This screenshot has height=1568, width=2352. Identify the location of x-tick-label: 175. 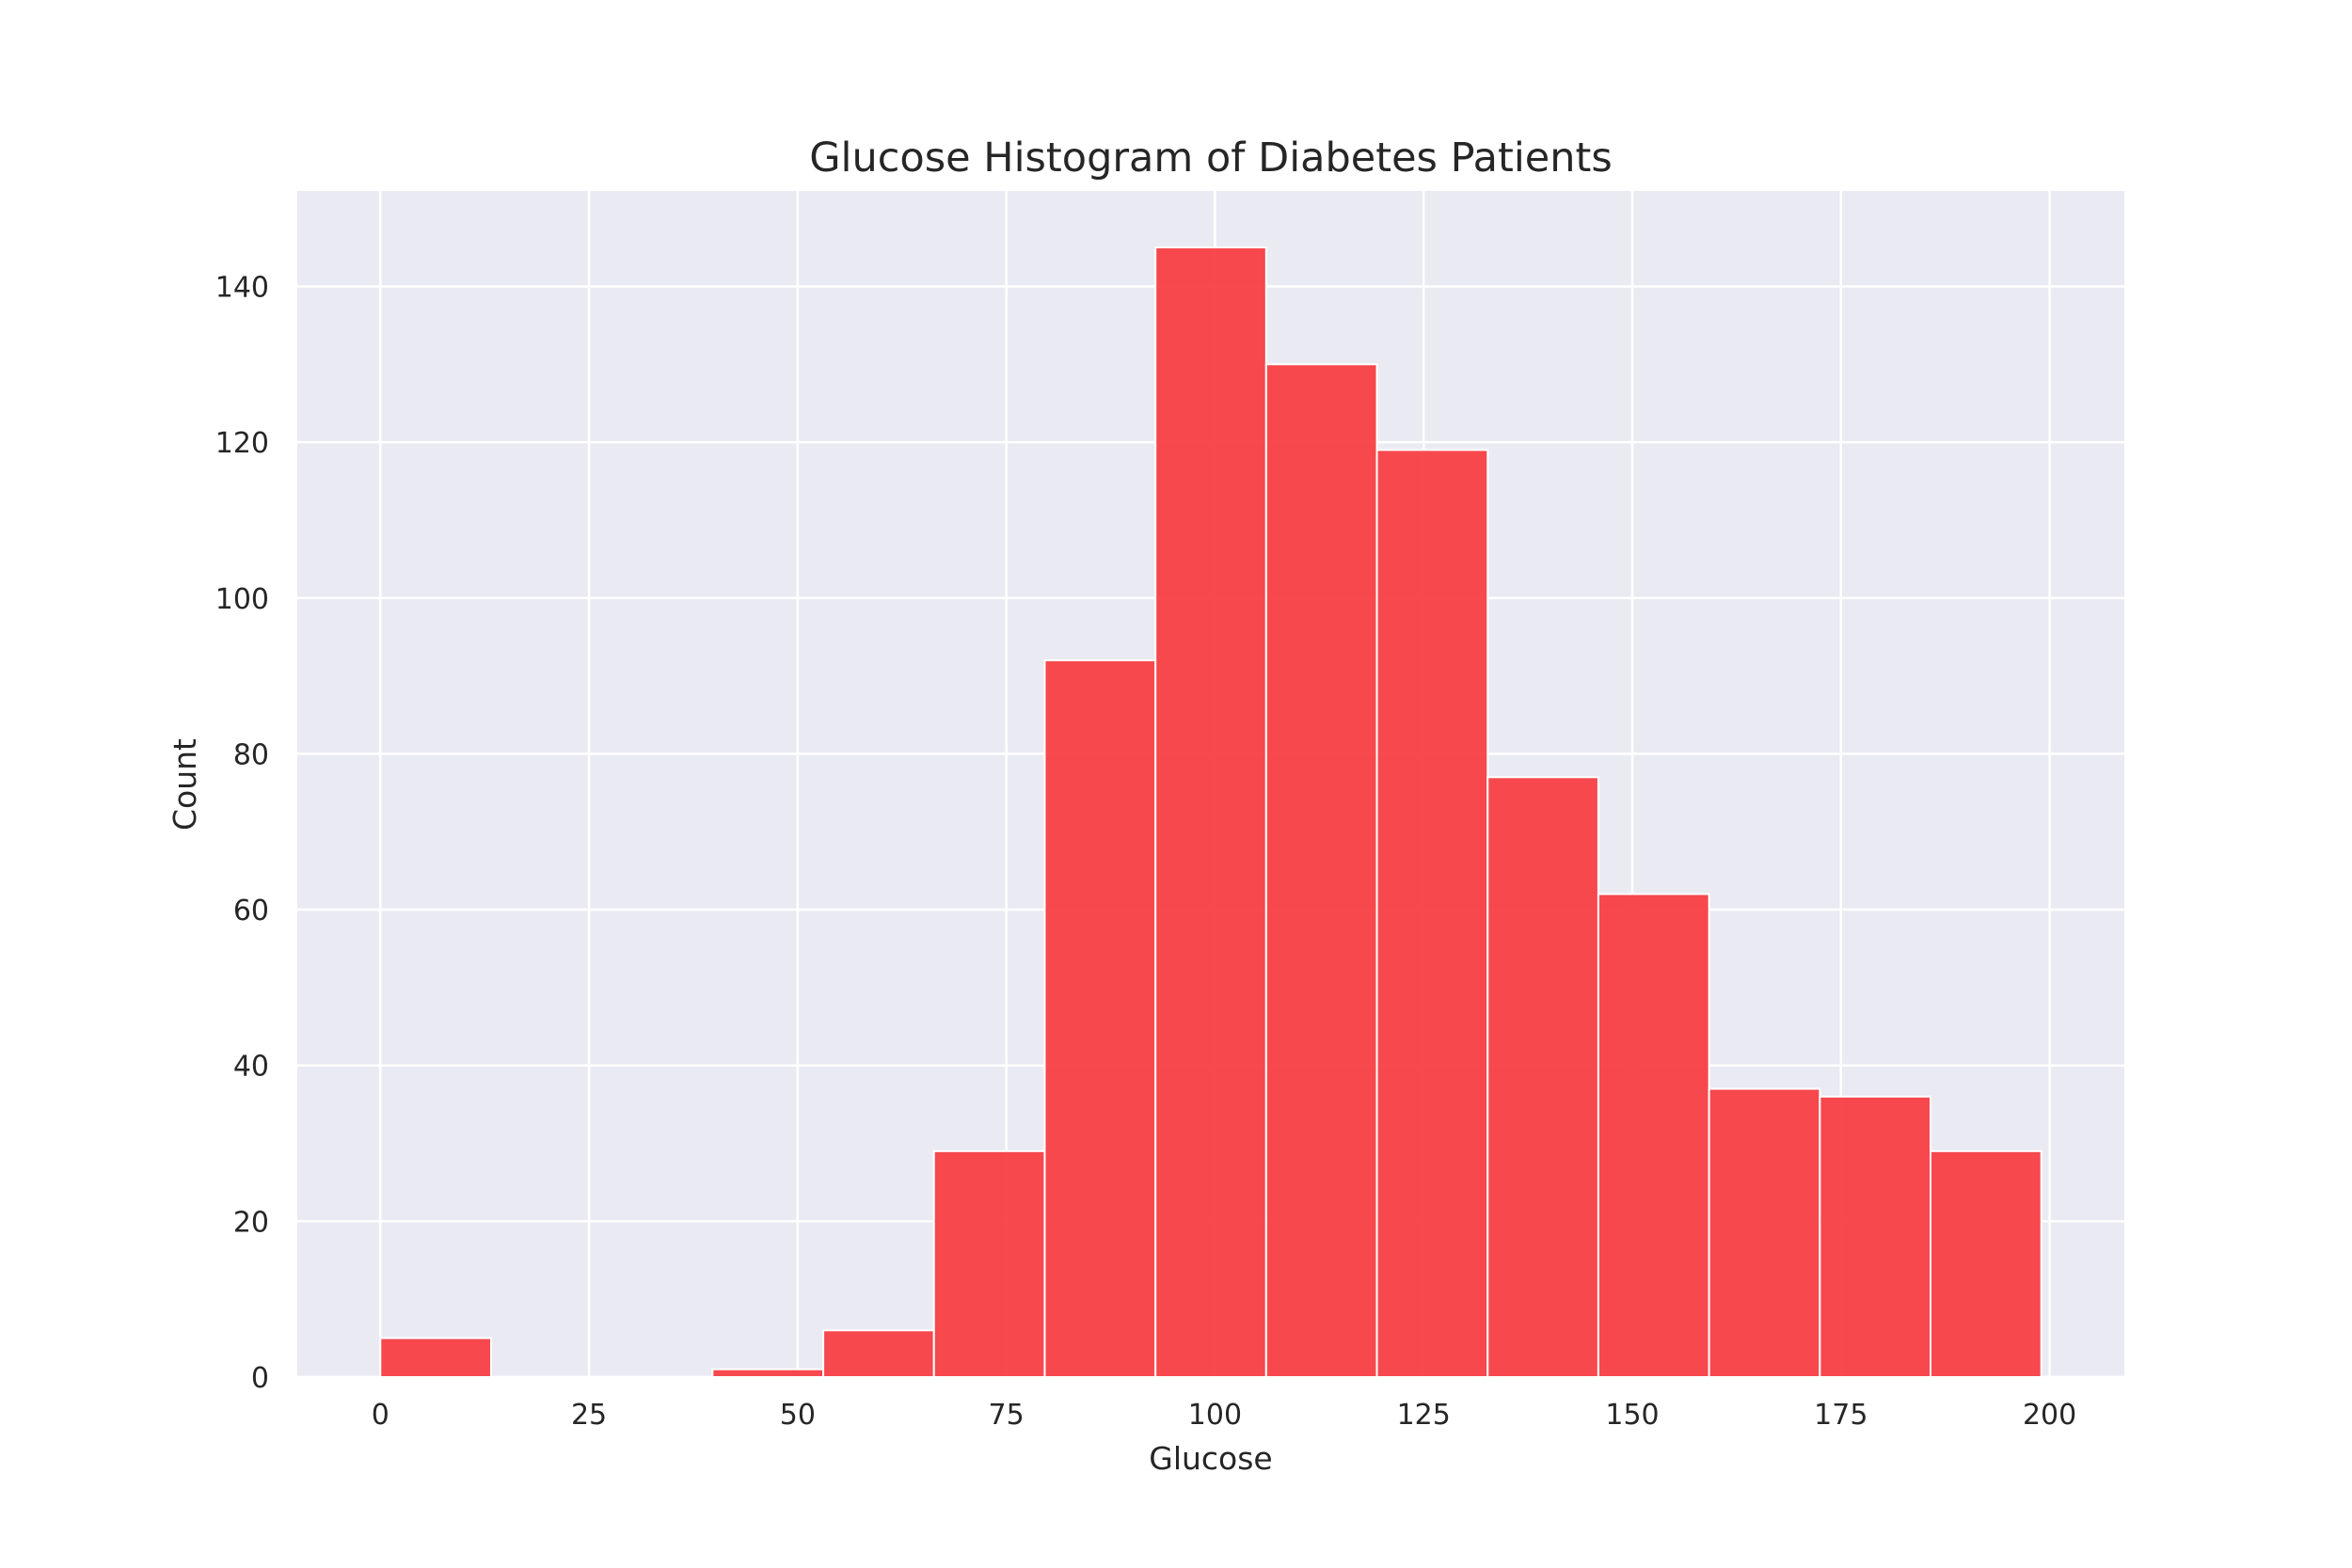
(1840, 1415).